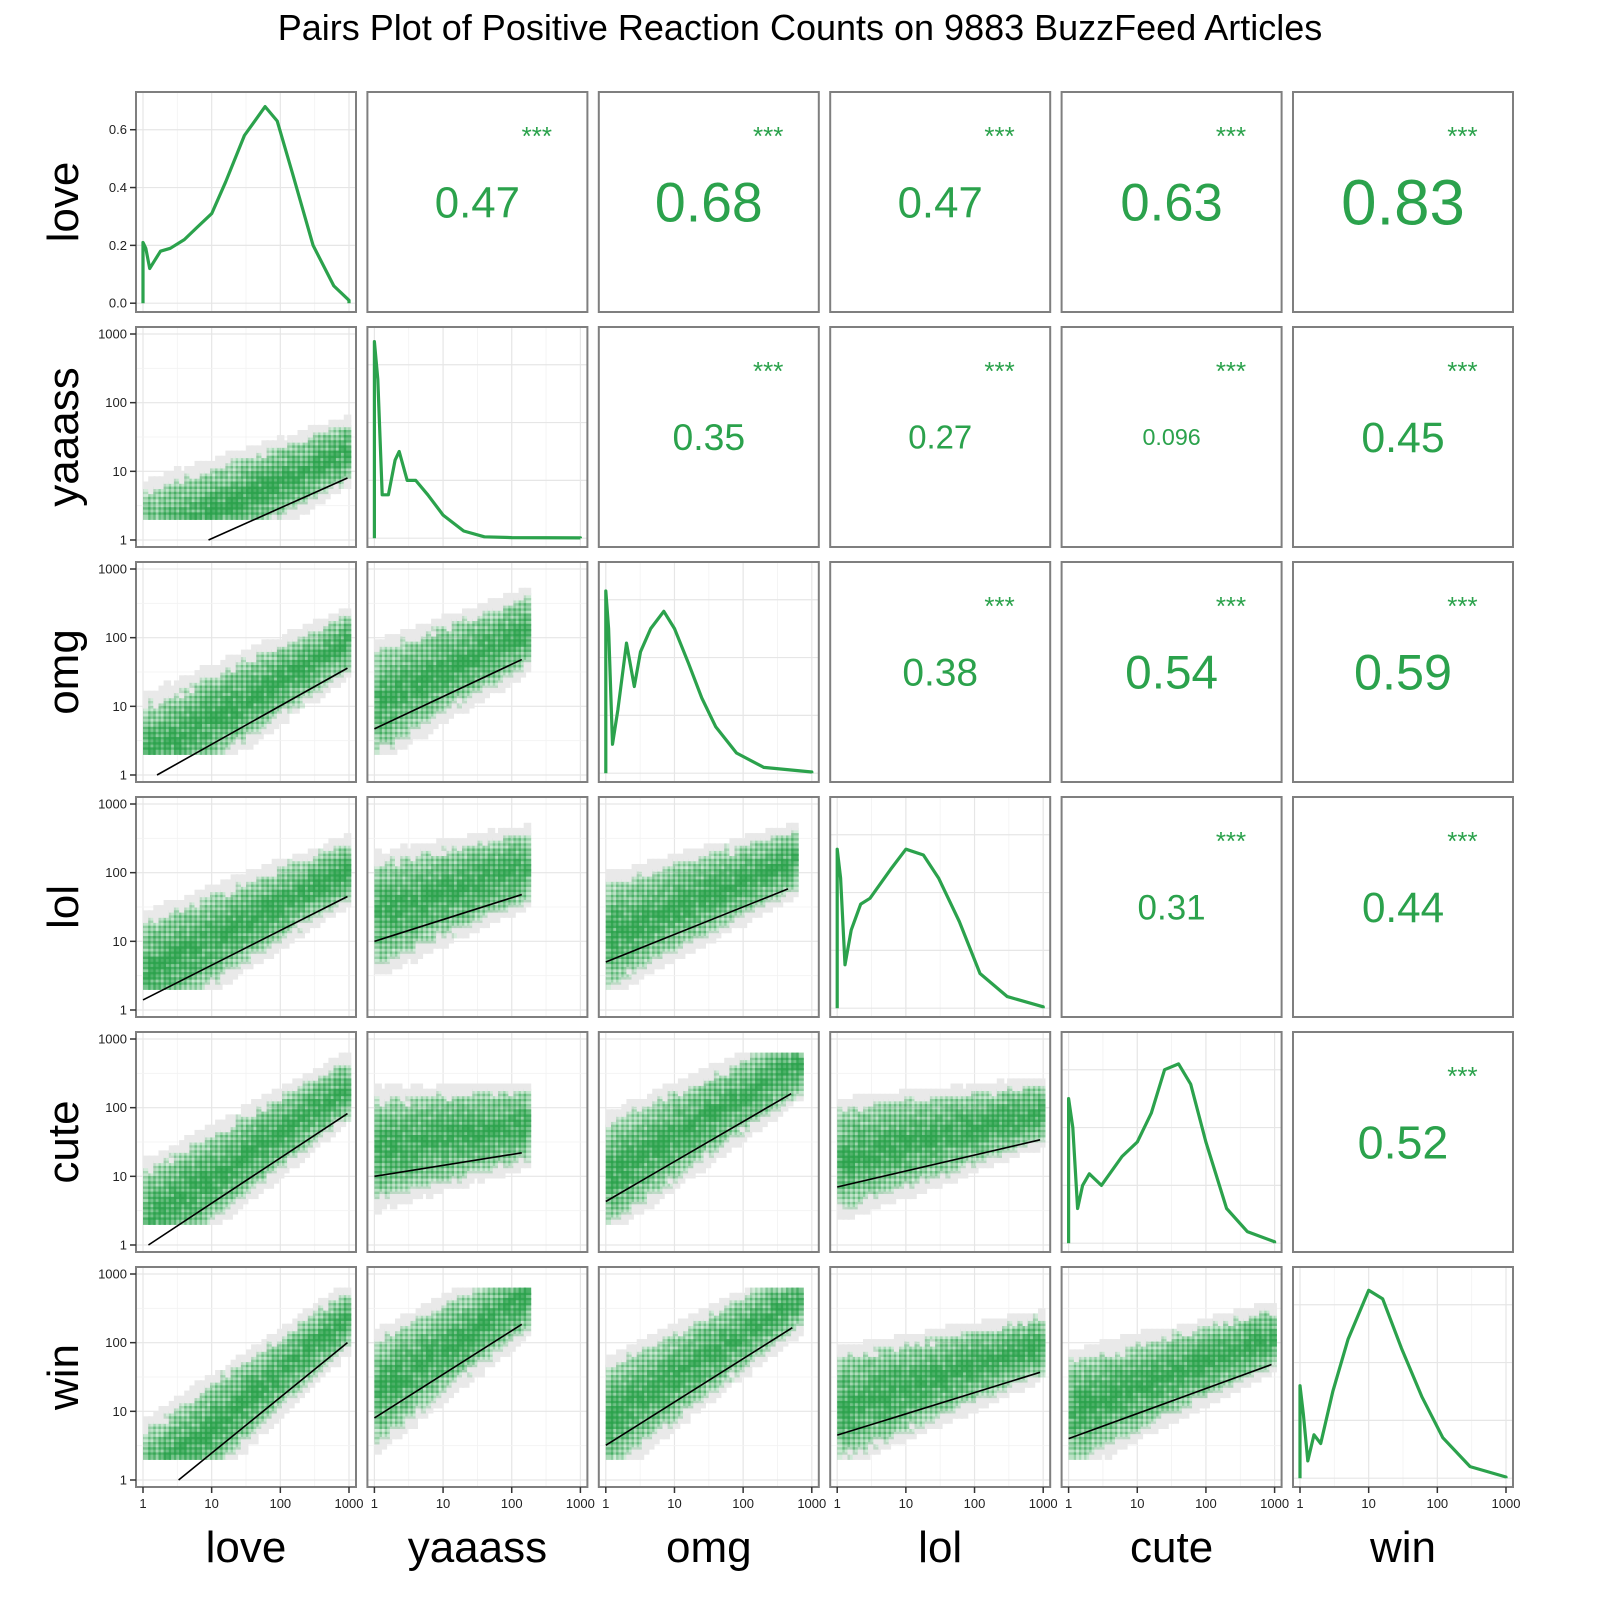  What do you see at coordinates (940, 202) in the screenshot?
I see `panel-frame` at bounding box center [940, 202].